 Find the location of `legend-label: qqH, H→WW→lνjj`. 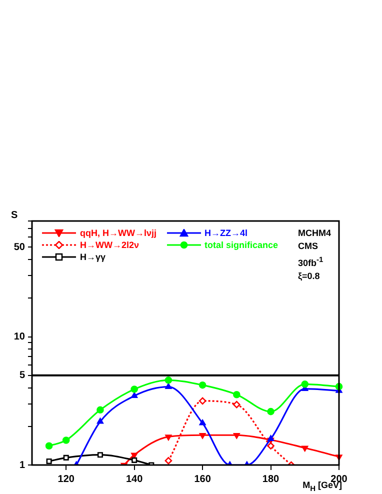

legend-label: qqH, H→WW→lνjj is located at coordinates (118, 233).